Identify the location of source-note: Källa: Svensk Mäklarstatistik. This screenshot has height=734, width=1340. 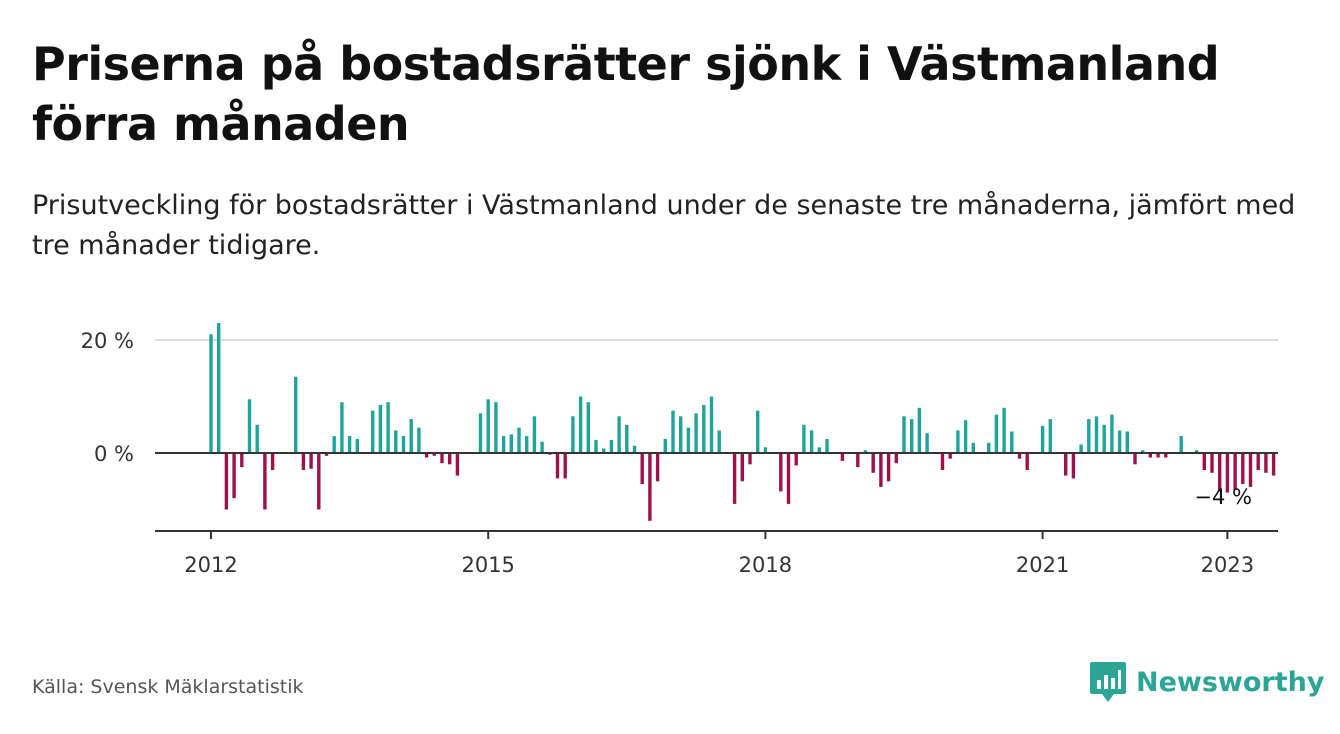
(168, 687).